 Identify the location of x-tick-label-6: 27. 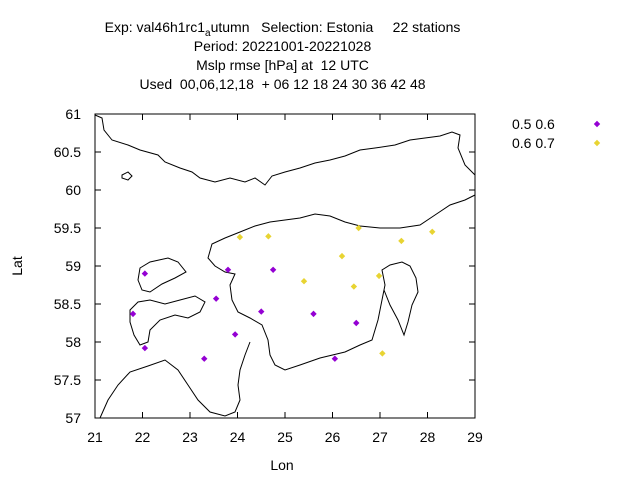
(380, 437).